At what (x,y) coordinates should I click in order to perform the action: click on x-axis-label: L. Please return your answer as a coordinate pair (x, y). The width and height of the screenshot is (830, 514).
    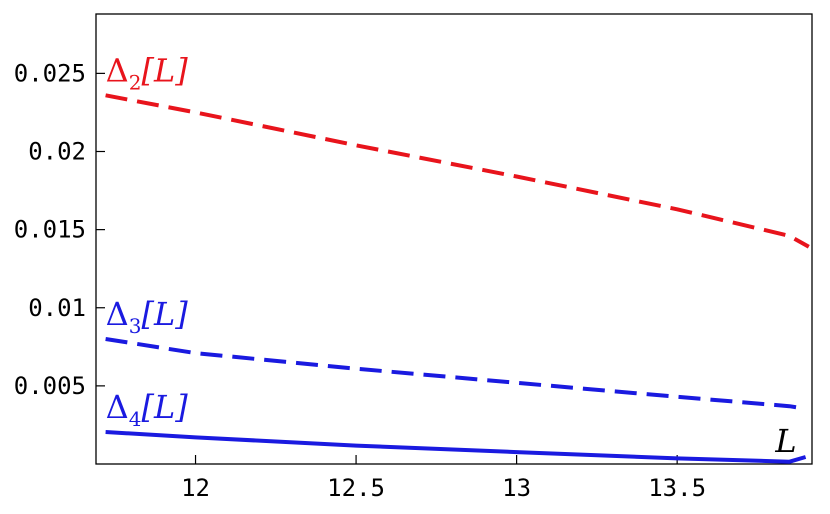
    Looking at the image, I should click on (785, 441).